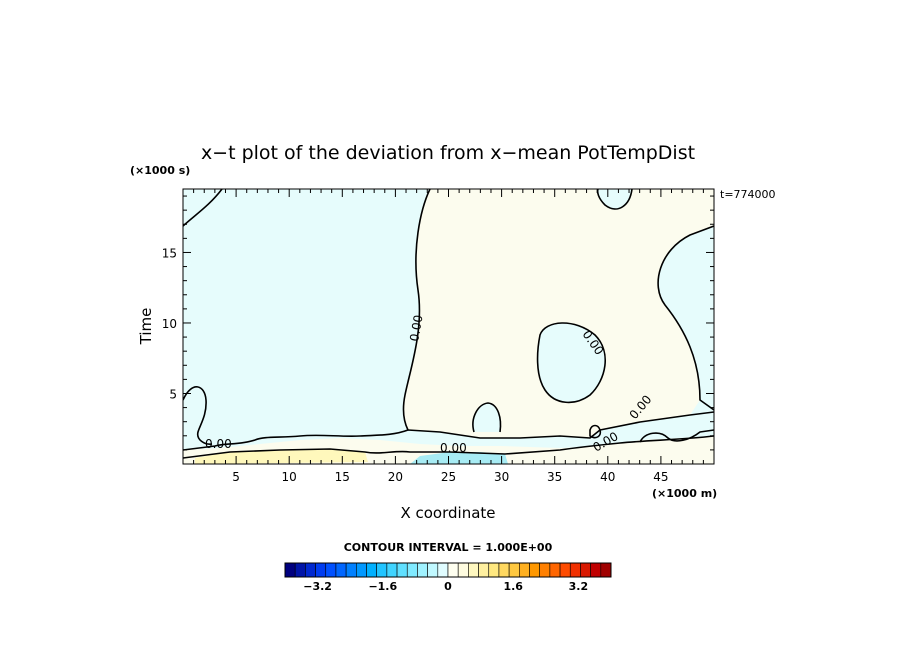 Image resolution: width=904 pixels, height=654 pixels. Describe the element at coordinates (317, 586) in the screenshot. I see `colorbar-tick-label: −3.2` at that location.